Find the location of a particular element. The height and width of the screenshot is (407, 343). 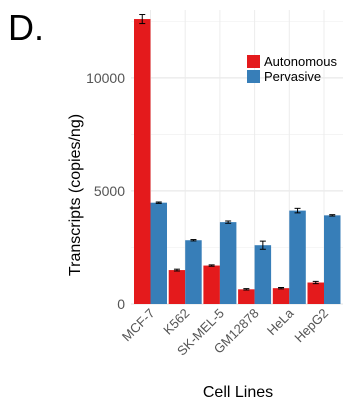

legend-label-autonomous: Autonomous is located at coordinates (300, 61).